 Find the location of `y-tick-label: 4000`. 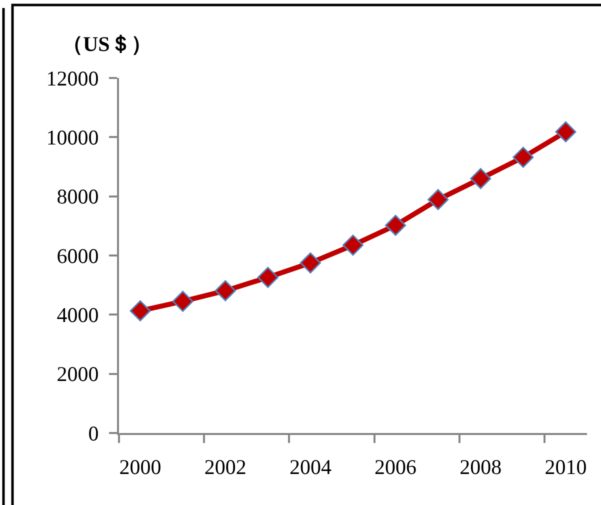

y-tick-label: 4000 is located at coordinates (77, 315).